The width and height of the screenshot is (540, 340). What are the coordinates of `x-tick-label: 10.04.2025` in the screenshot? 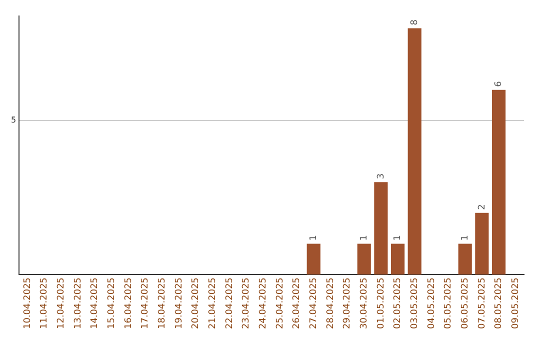 It's located at (27, 303).